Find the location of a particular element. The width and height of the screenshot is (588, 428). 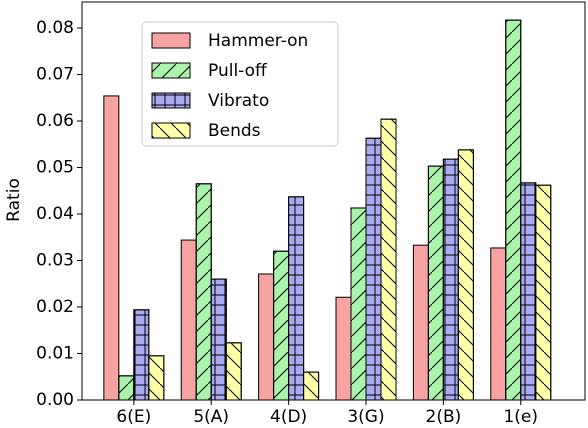

x-tick-label: 1(e) is located at coordinates (520, 417).